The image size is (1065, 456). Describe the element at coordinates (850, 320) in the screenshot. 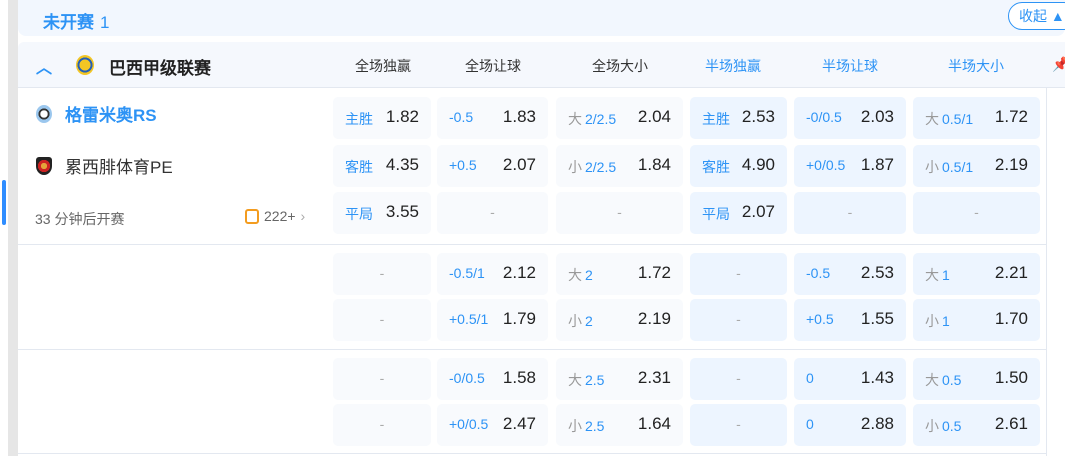

I see `odds-cell: +0.5 1.55` at that location.